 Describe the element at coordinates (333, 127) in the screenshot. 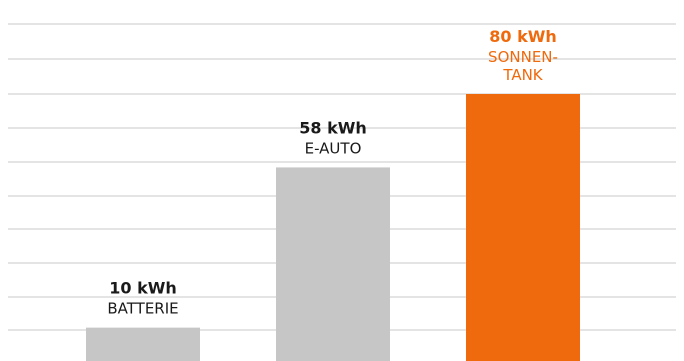

I see `bar-value-label: 58 kWh` at that location.